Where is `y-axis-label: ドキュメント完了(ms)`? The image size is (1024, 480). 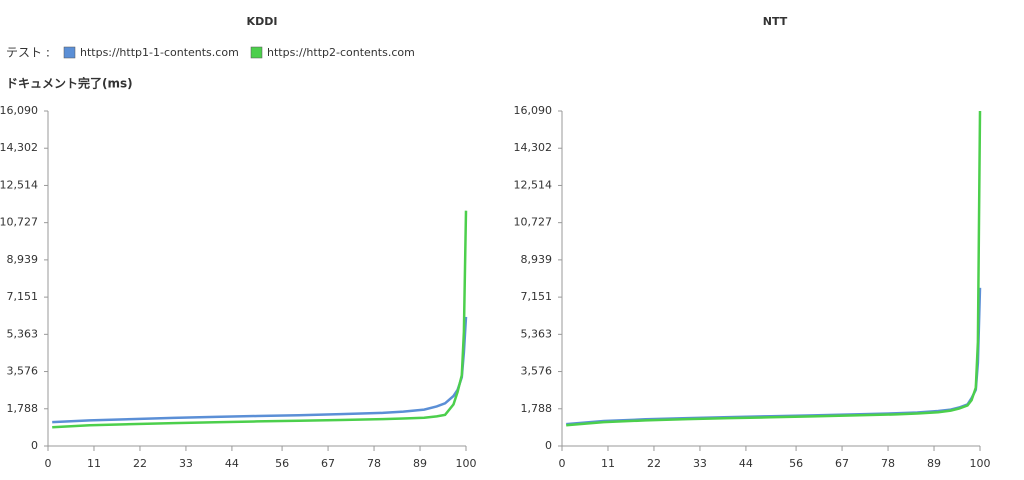
y-axis-label: ドキュメント完了(ms) is located at coordinates (69, 83).